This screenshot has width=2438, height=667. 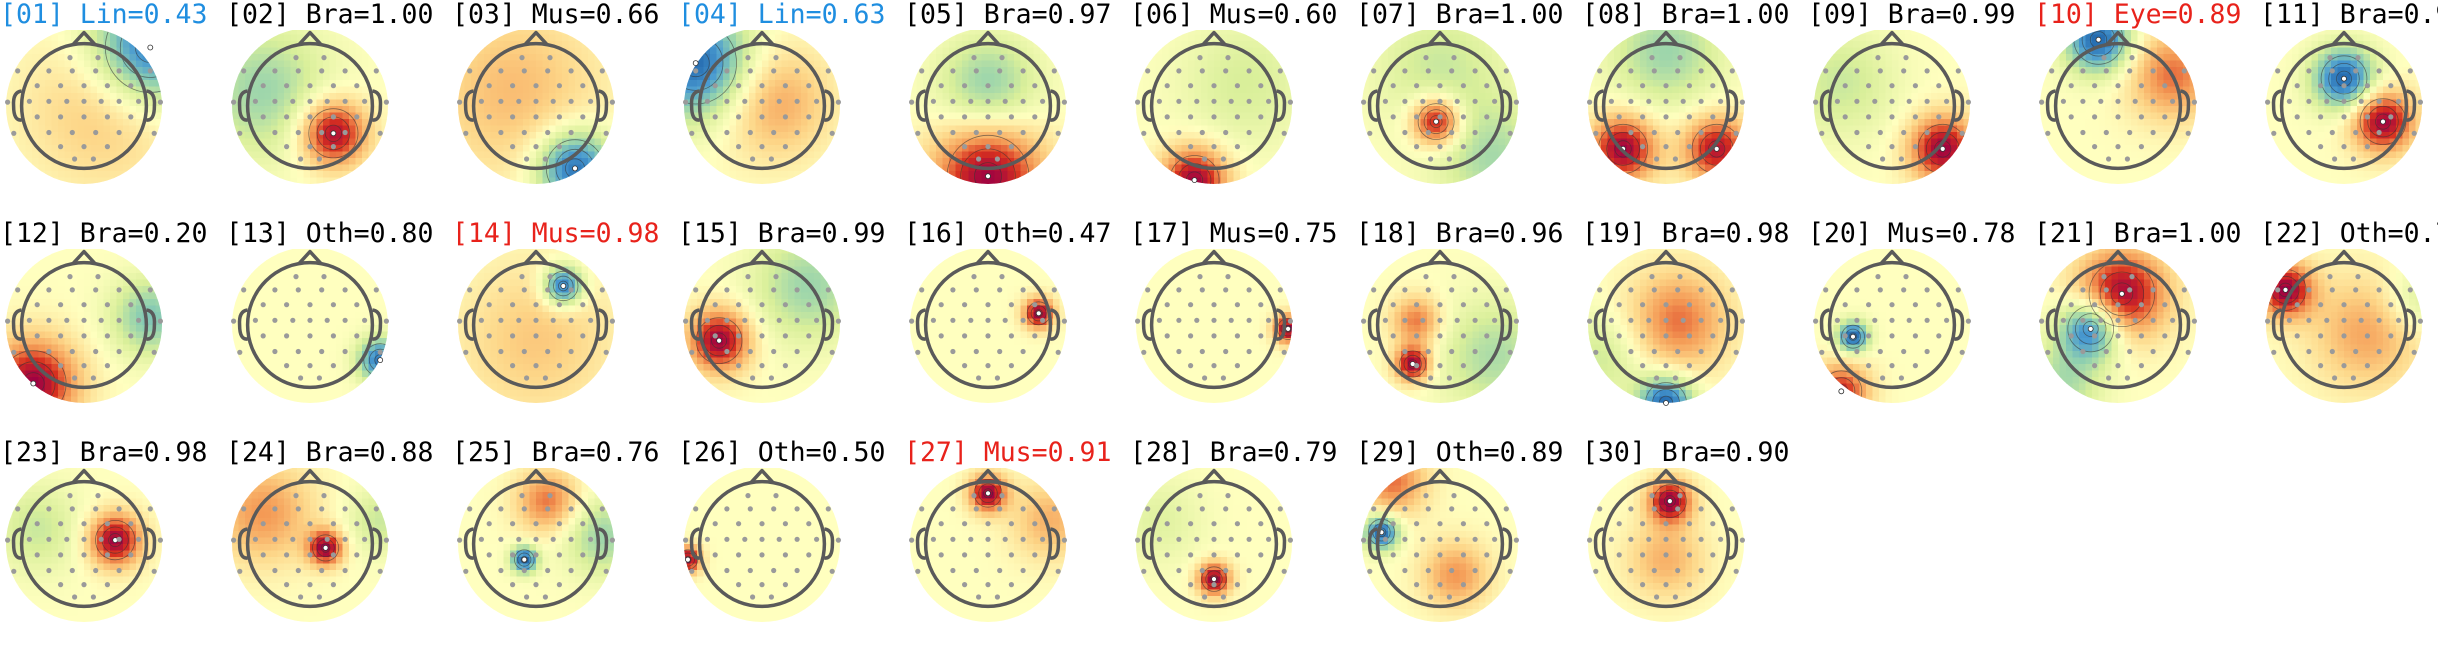 I want to click on component-17: [17] Mus=0.75, so click(x=1241, y=329).